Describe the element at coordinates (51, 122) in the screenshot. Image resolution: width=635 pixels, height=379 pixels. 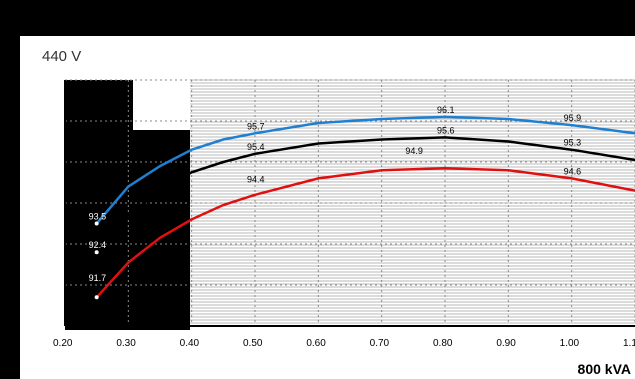
I see `y-tick-label: 96` at that location.